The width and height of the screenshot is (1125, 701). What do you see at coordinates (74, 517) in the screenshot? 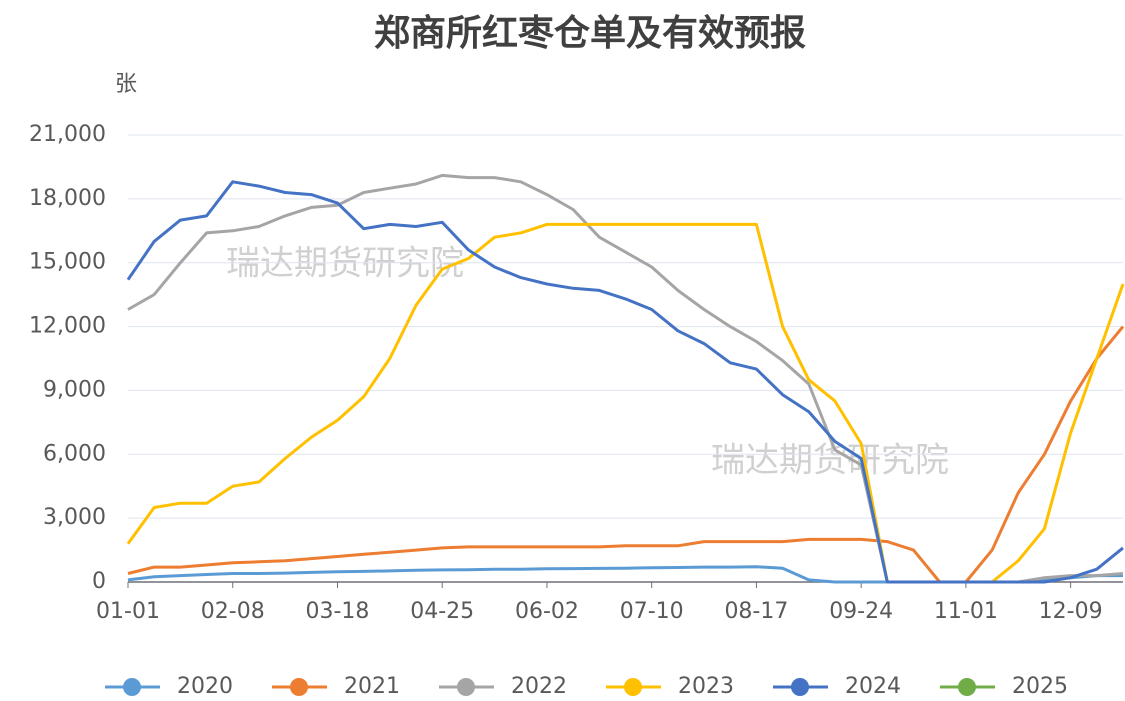
I see `y-tick-label: 3,000` at bounding box center [74, 517].